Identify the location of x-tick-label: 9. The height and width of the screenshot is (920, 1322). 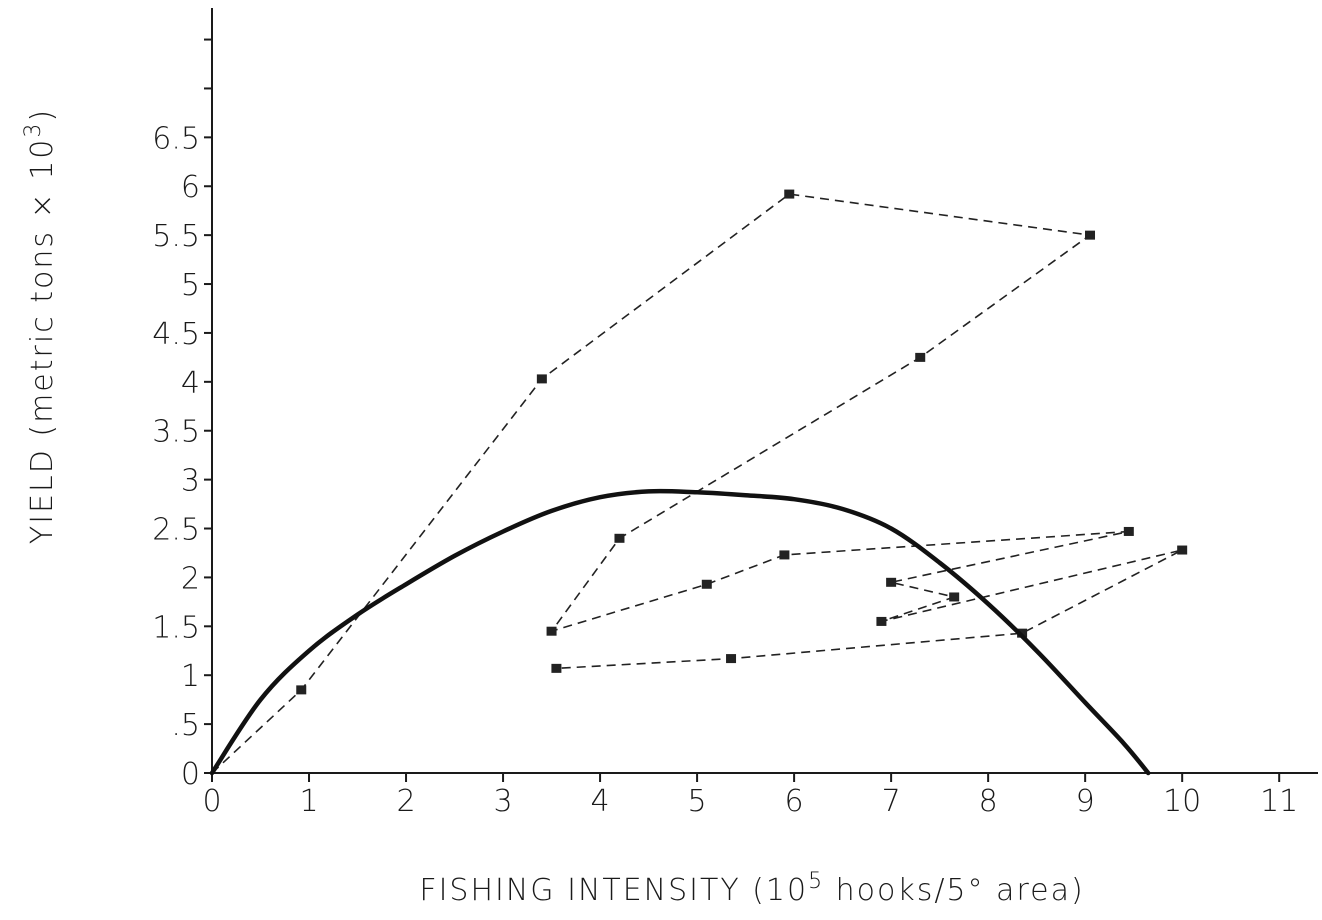
(1085, 801).